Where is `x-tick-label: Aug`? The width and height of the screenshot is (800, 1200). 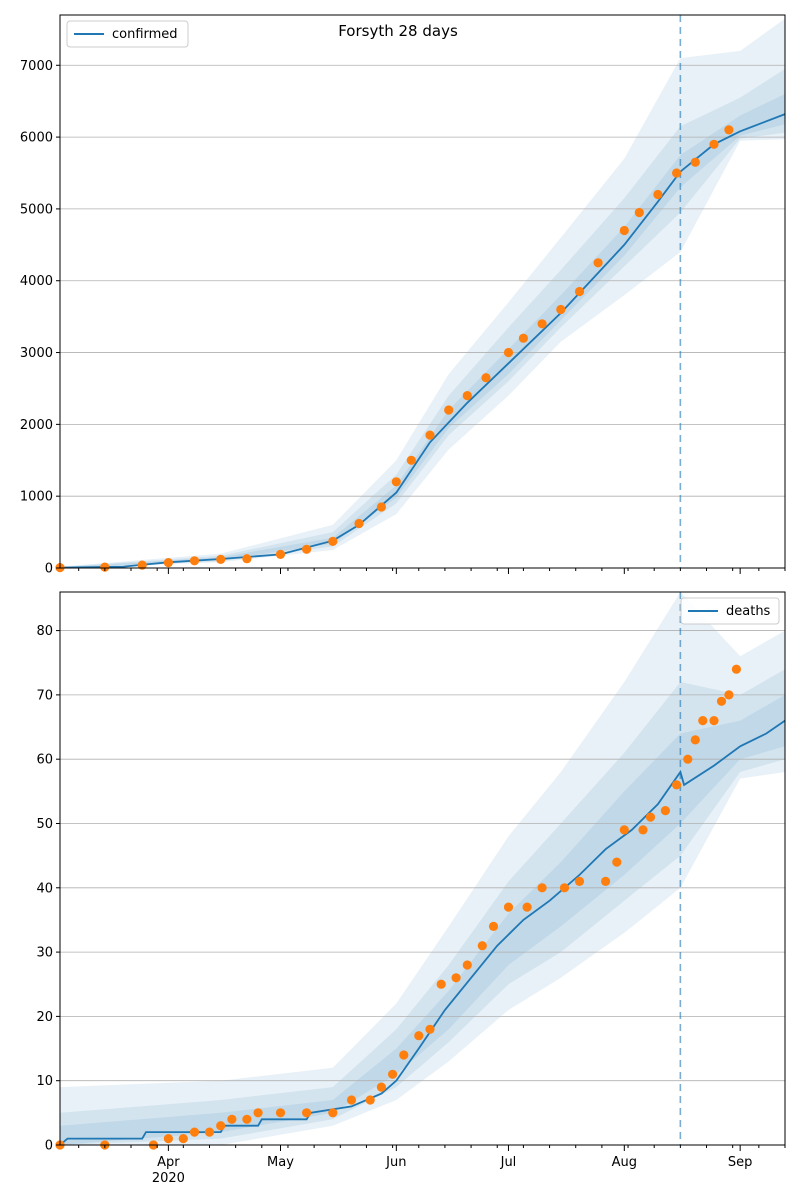 x-tick-label: Aug is located at coordinates (624, 1162).